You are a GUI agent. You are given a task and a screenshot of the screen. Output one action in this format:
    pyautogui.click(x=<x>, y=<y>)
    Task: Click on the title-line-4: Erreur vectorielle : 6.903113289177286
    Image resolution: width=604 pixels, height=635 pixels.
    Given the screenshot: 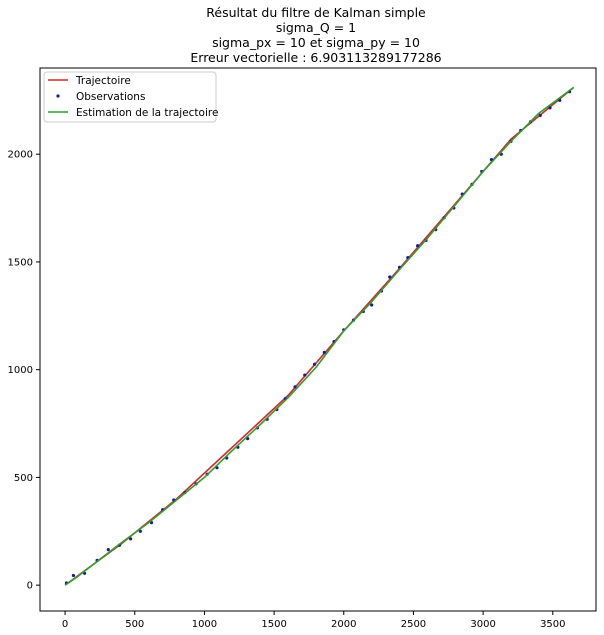 What is the action you would take?
    pyautogui.click(x=315, y=57)
    